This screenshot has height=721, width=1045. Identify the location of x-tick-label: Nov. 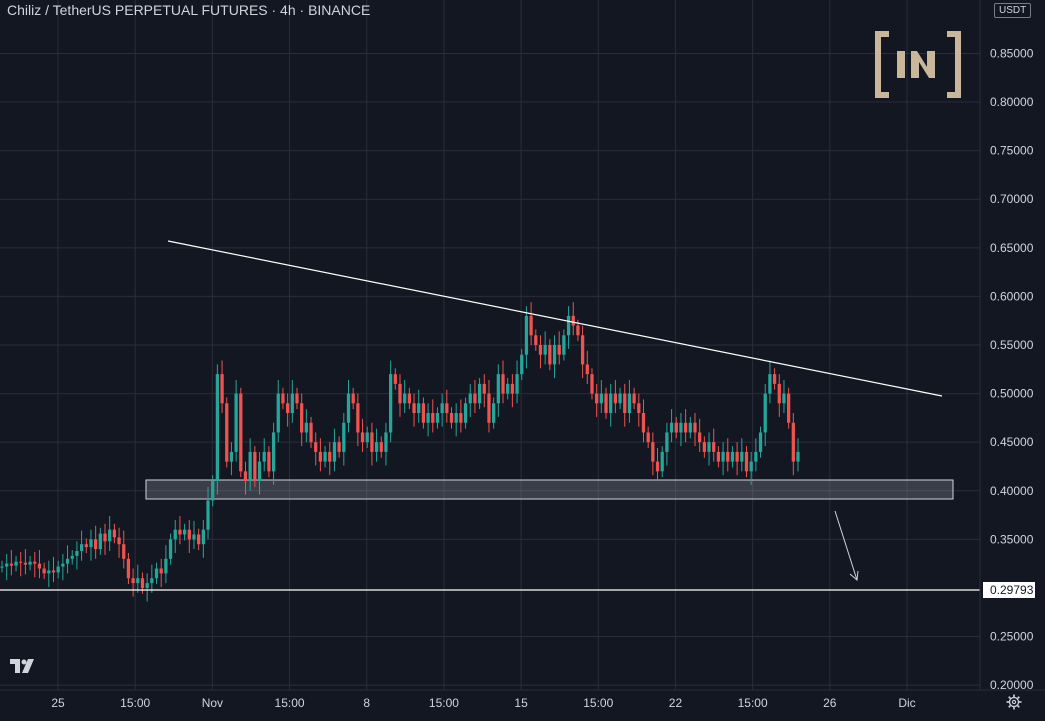
(212, 703).